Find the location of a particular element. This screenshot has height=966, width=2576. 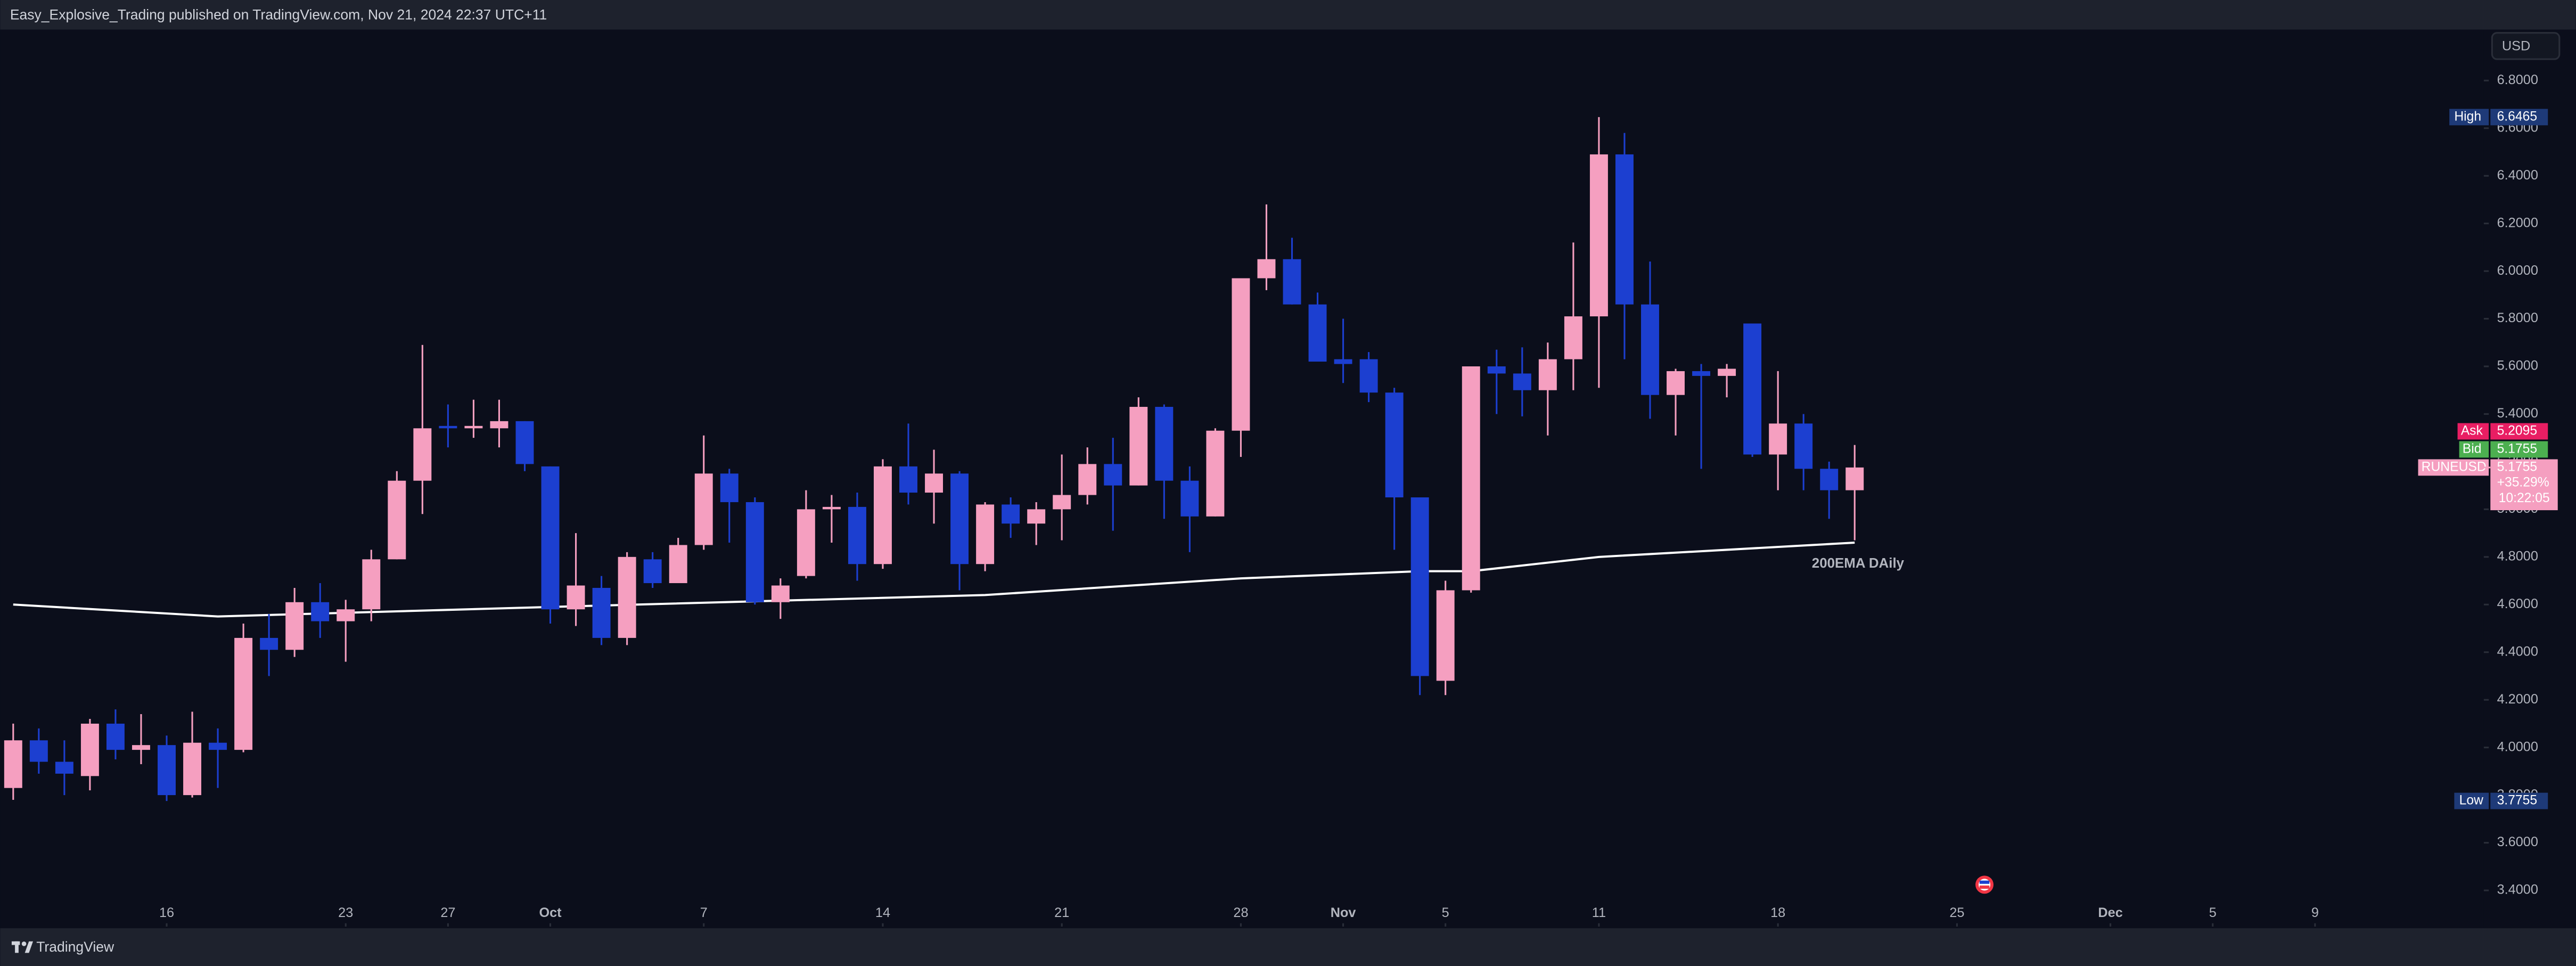

y-tick-label: 6.2000 is located at coordinates (2517, 222).